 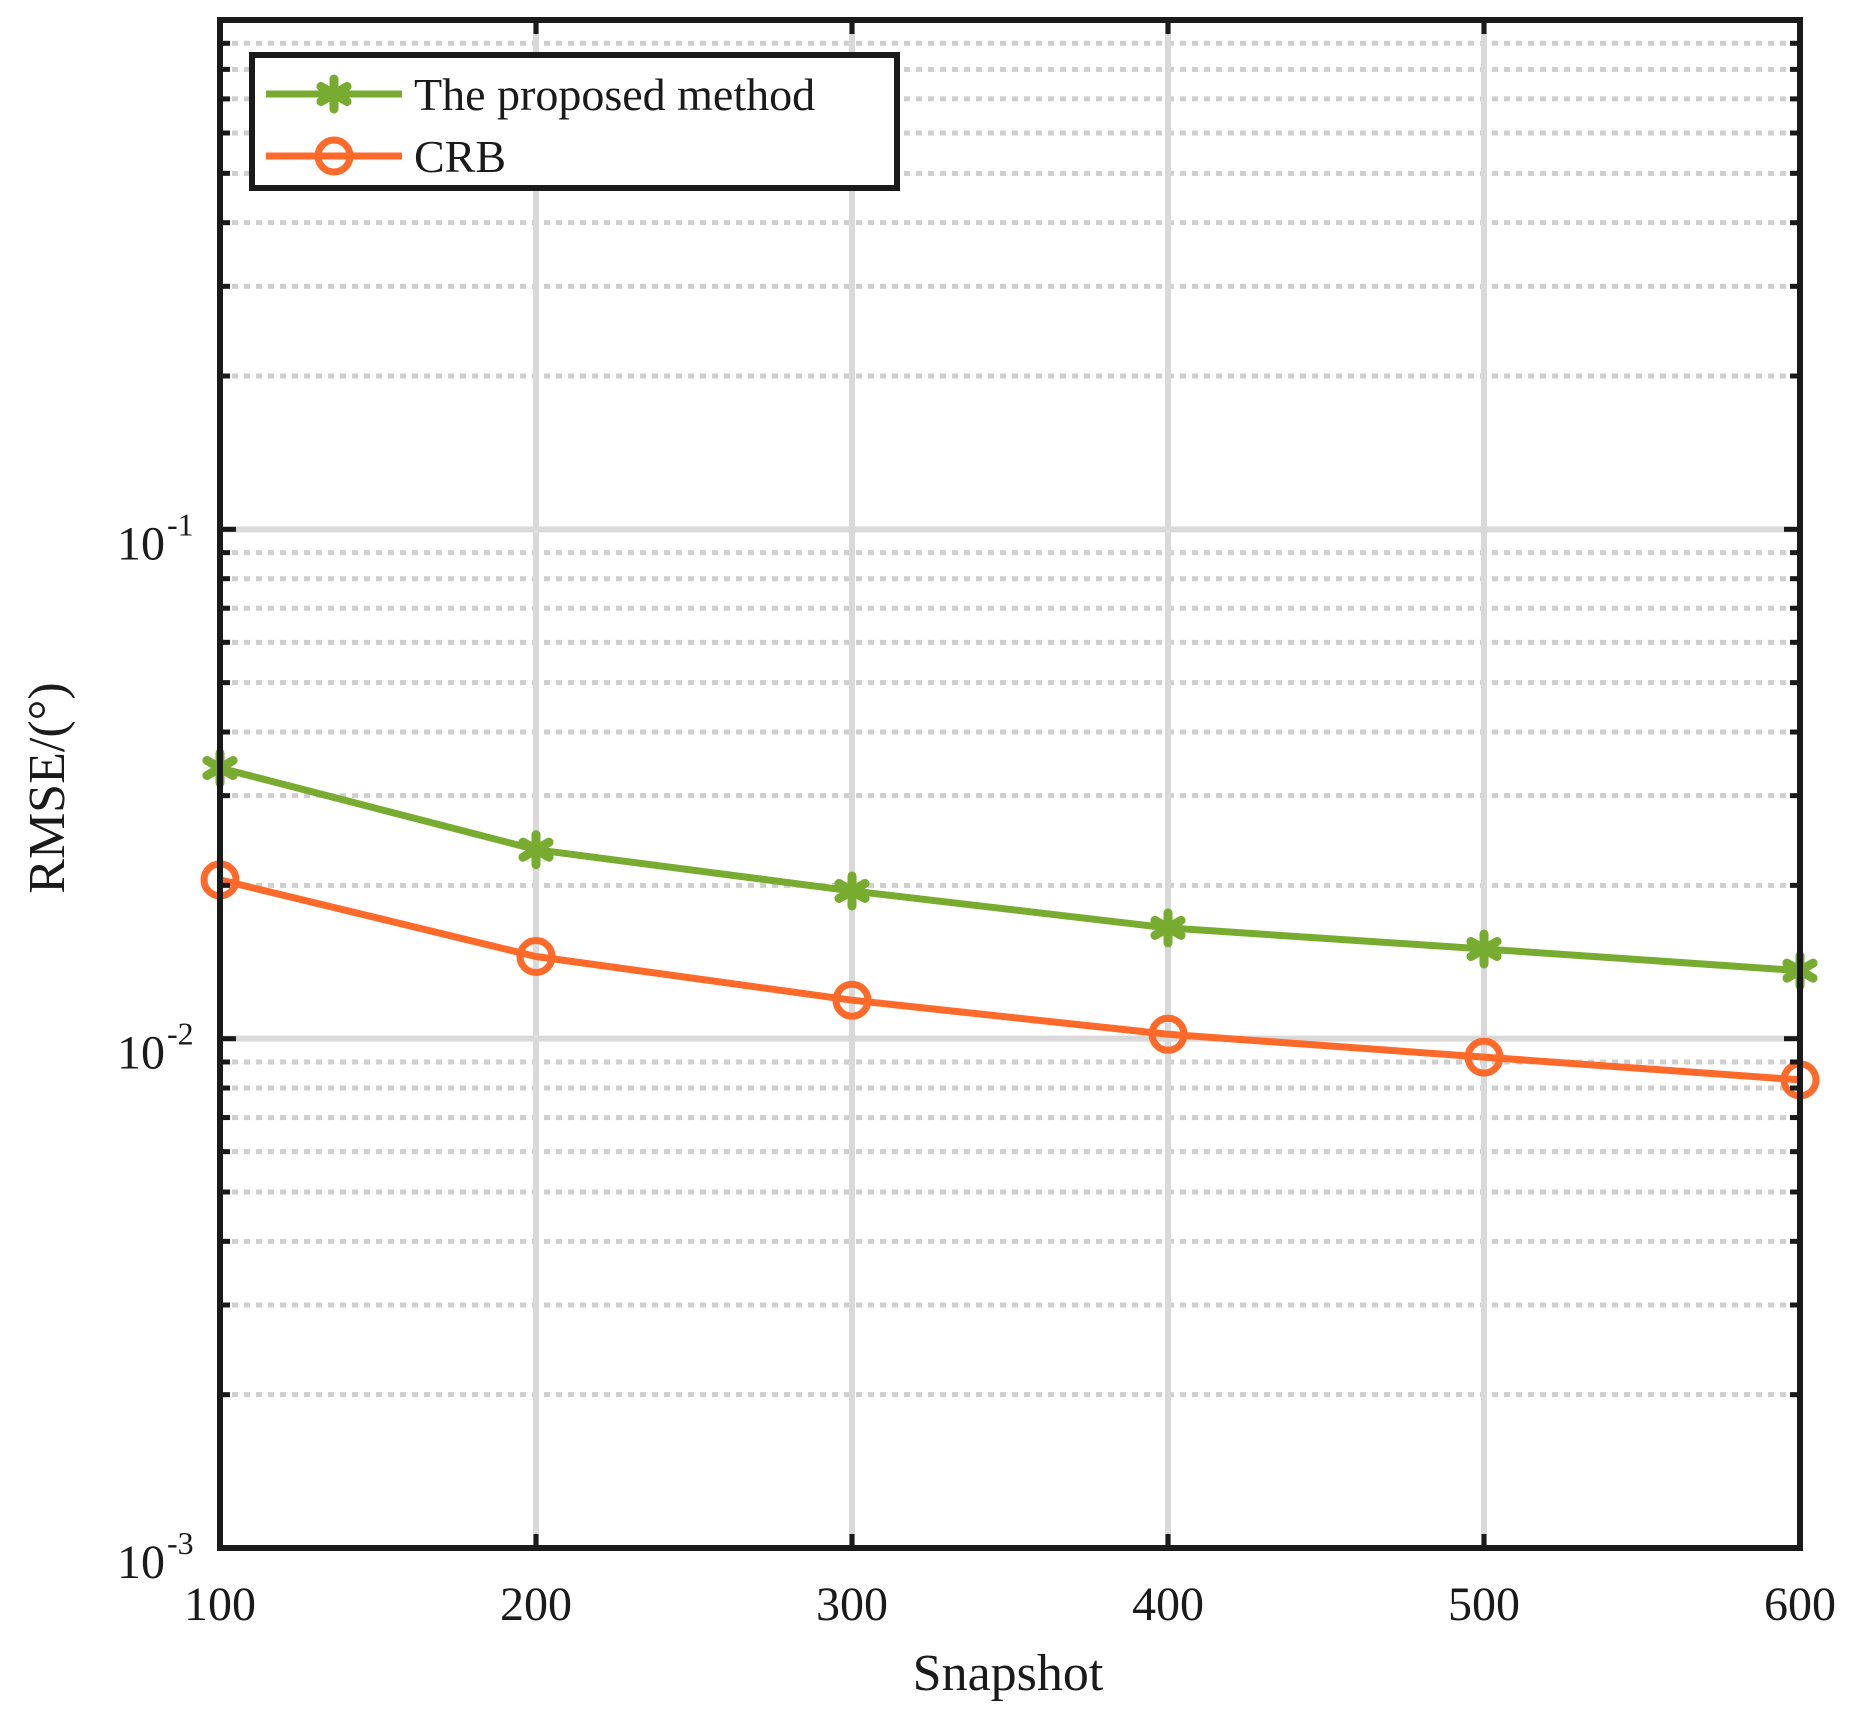 I want to click on x-tick-label: 300, so click(x=852, y=1604).